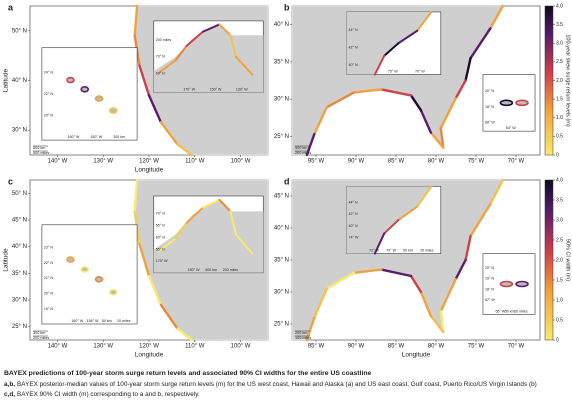 The image size is (572, 402). I want to click on lat-tick-label: 25° N, so click(281, 325).